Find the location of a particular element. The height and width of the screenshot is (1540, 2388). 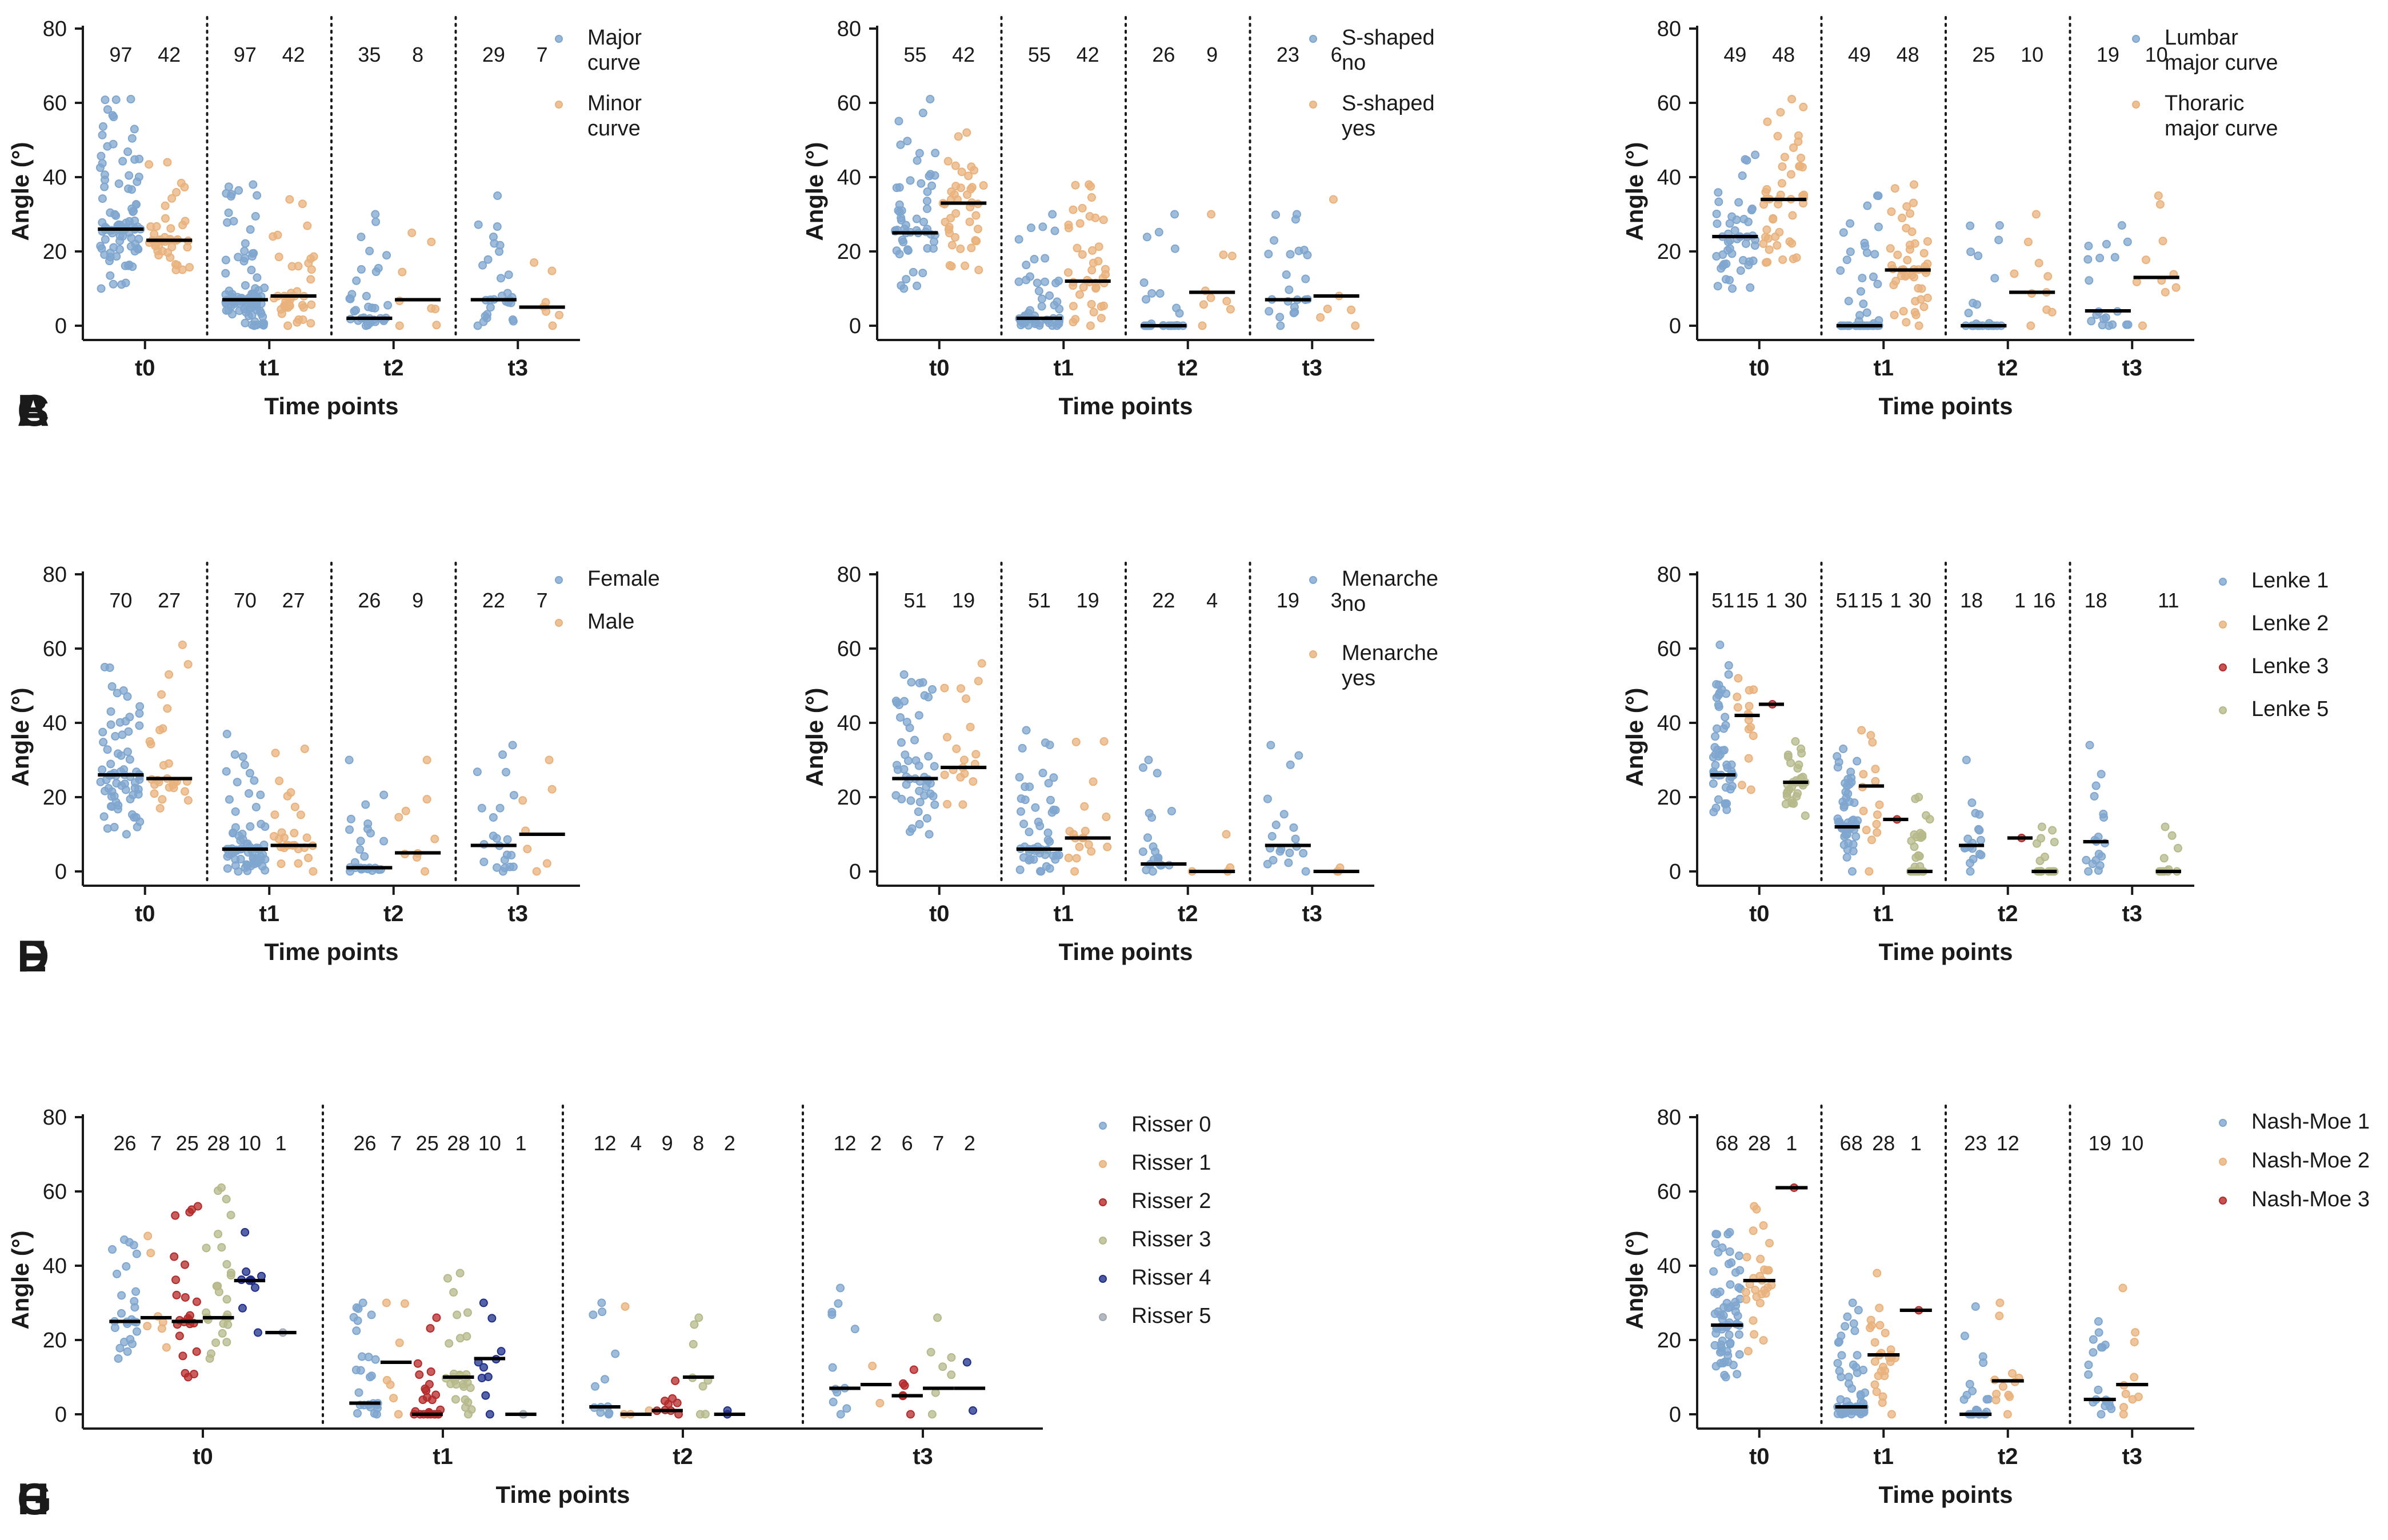

legend-label: Male is located at coordinates (610, 622).